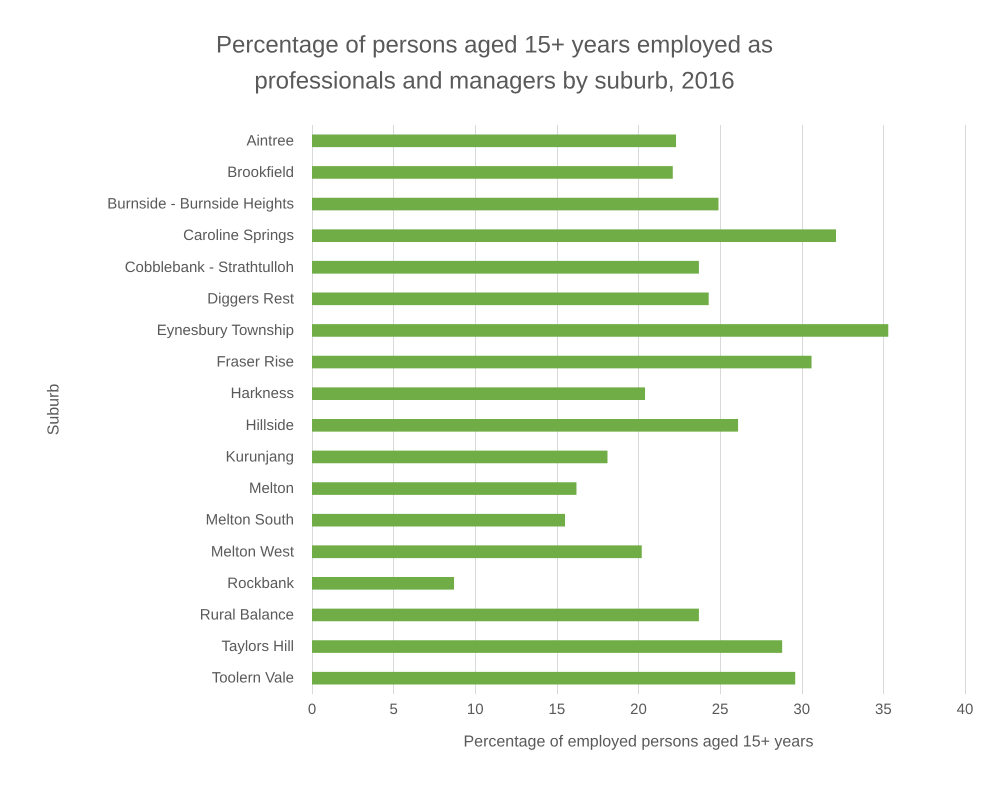  Describe the element at coordinates (271, 489) in the screenshot. I see `y-tick-label: Melton` at that location.